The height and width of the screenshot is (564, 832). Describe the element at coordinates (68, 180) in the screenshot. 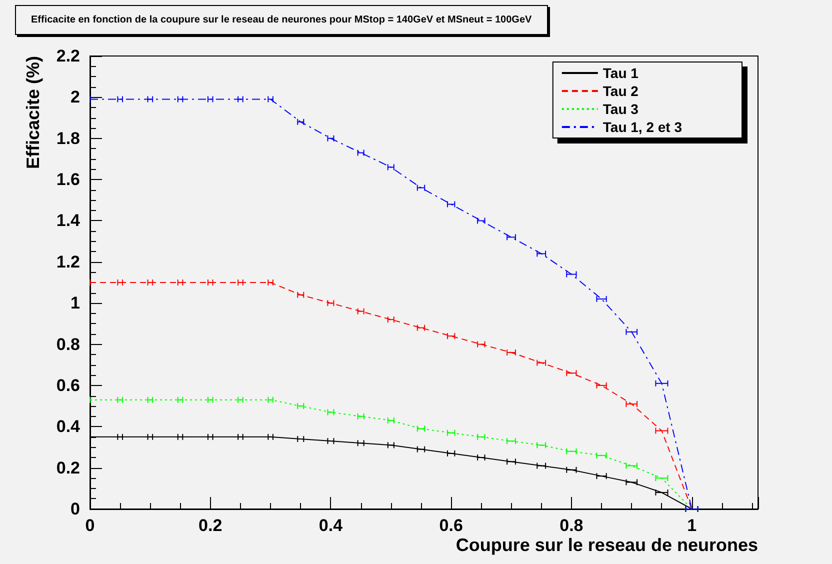

I see `y-tick-label: 1.6` at that location.